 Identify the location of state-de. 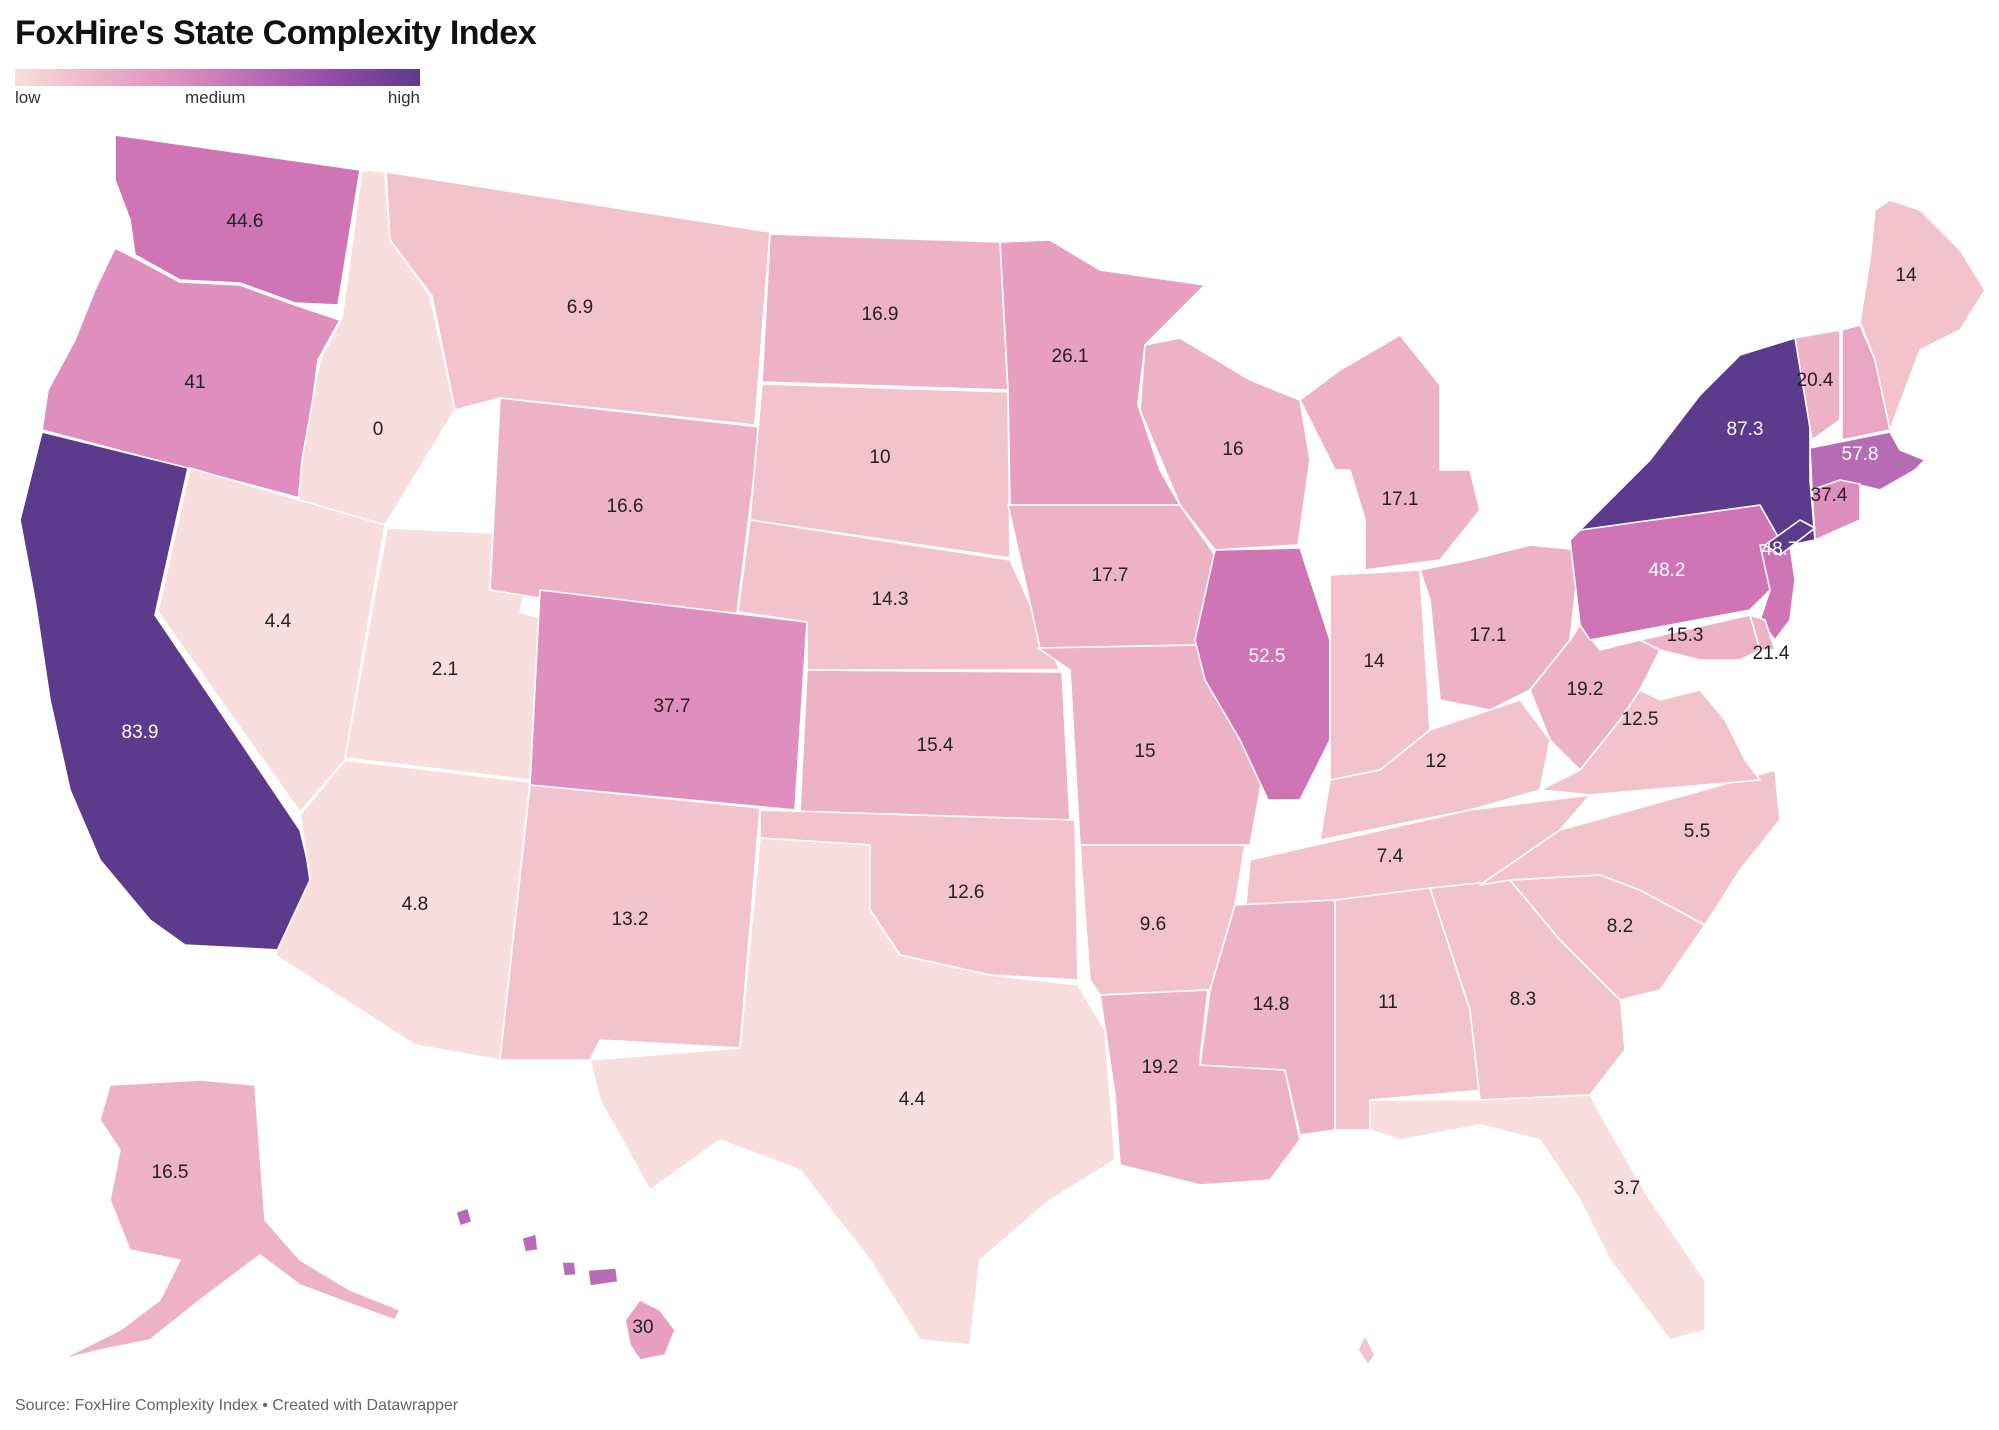
(1762, 632).